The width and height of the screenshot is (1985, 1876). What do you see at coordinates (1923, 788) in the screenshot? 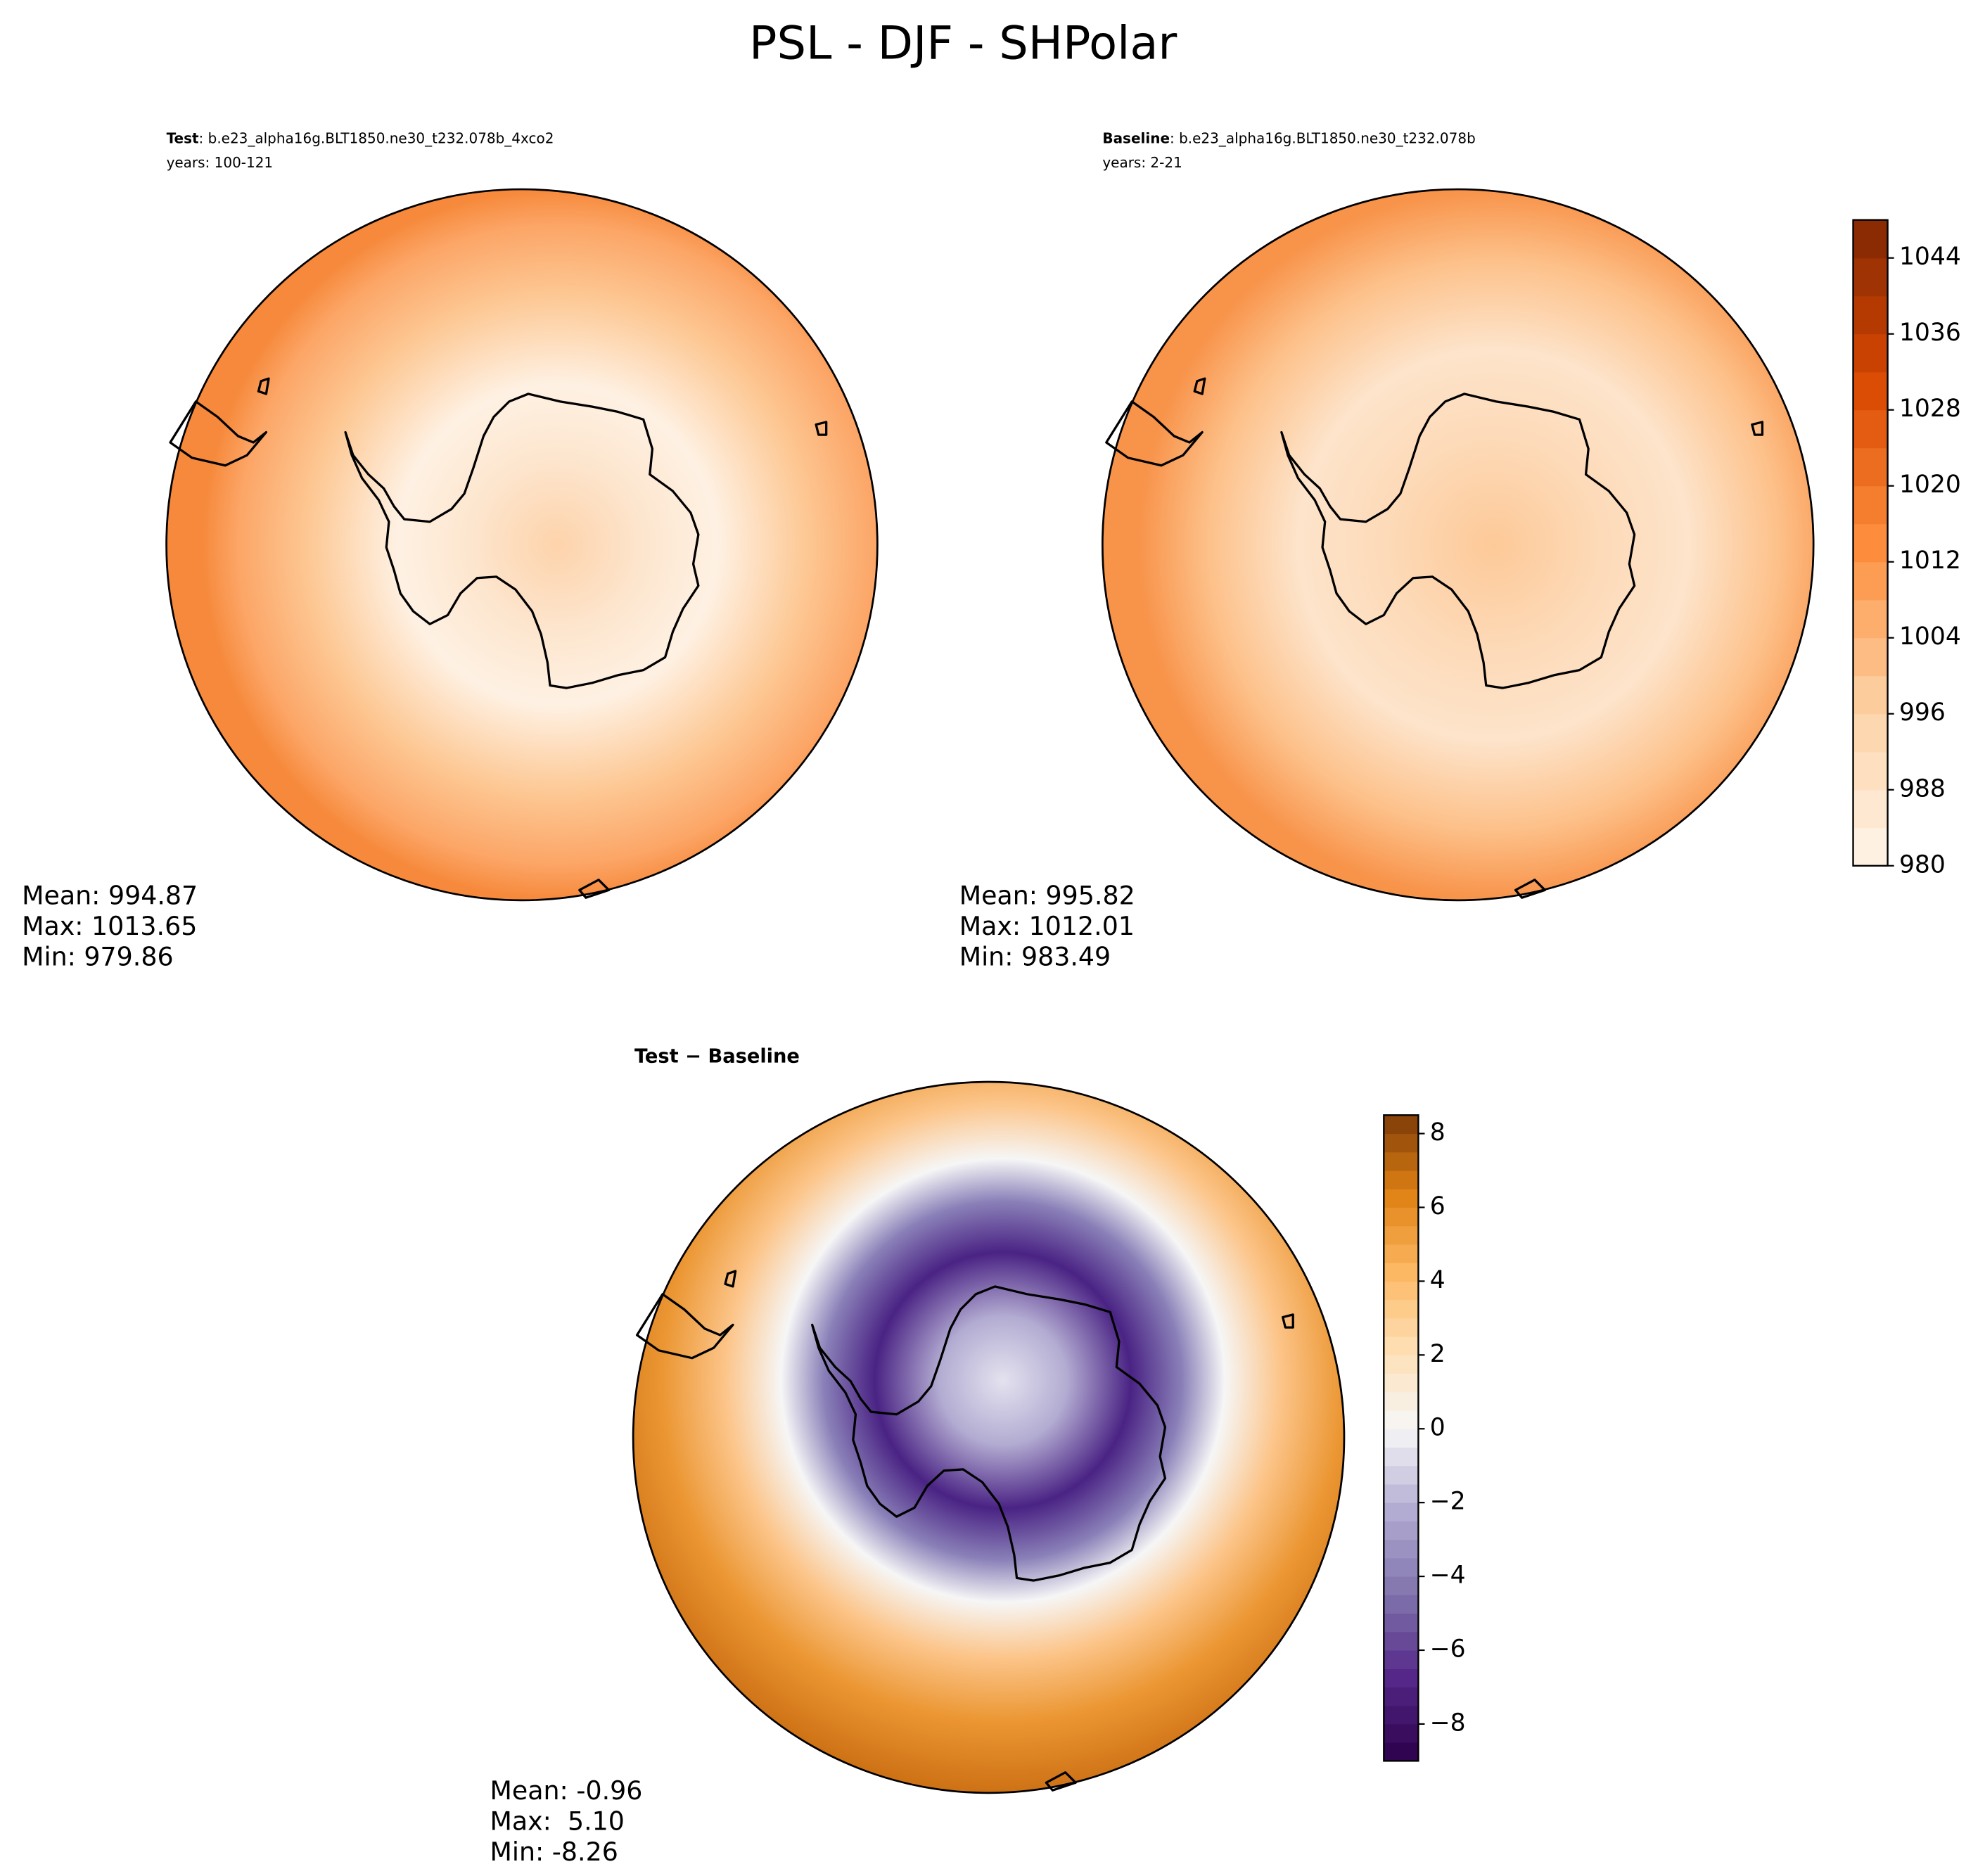
I see `colorbar-tick-label: 988` at bounding box center [1923, 788].